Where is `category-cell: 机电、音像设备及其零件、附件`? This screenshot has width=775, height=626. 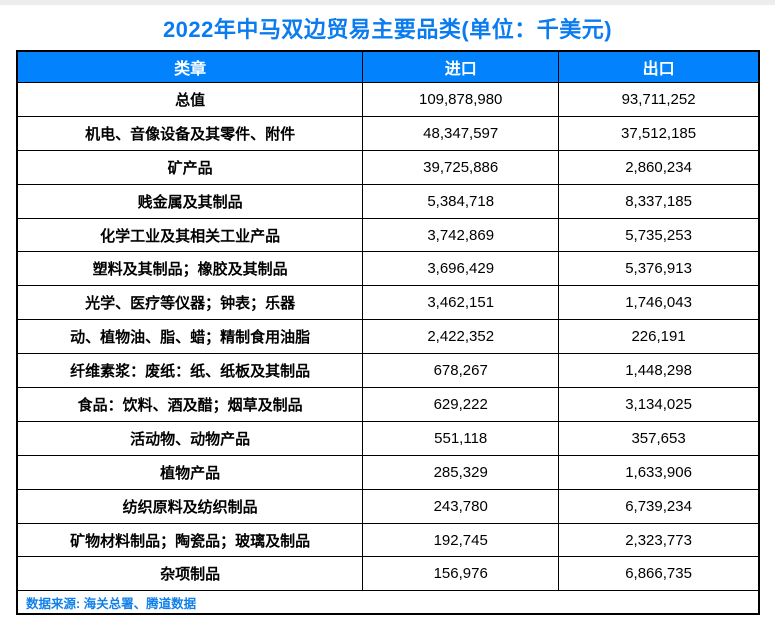 category-cell: 机电、音像设备及其零件、附件 is located at coordinates (190, 133).